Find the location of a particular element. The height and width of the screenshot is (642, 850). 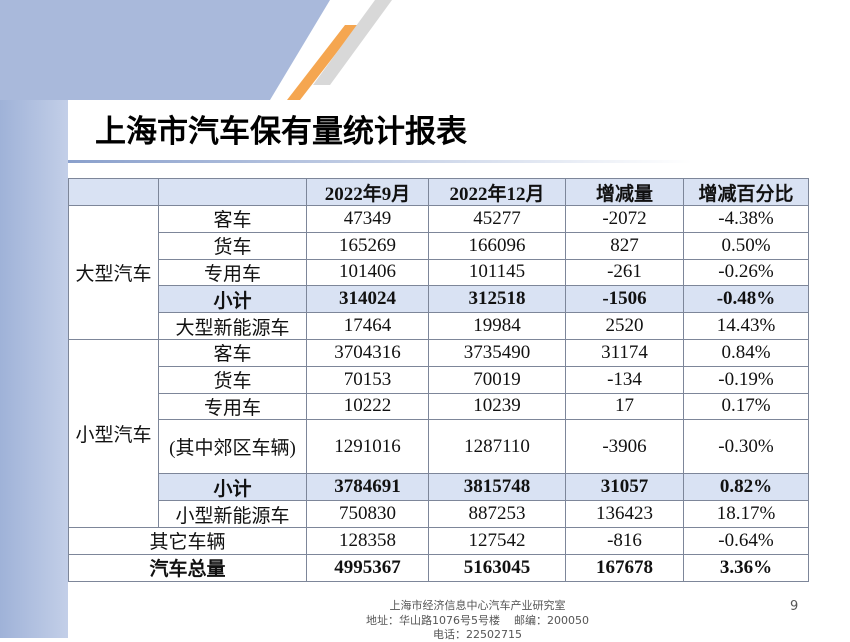

footer-line: 电话：22502715 is located at coordinates (477, 634).